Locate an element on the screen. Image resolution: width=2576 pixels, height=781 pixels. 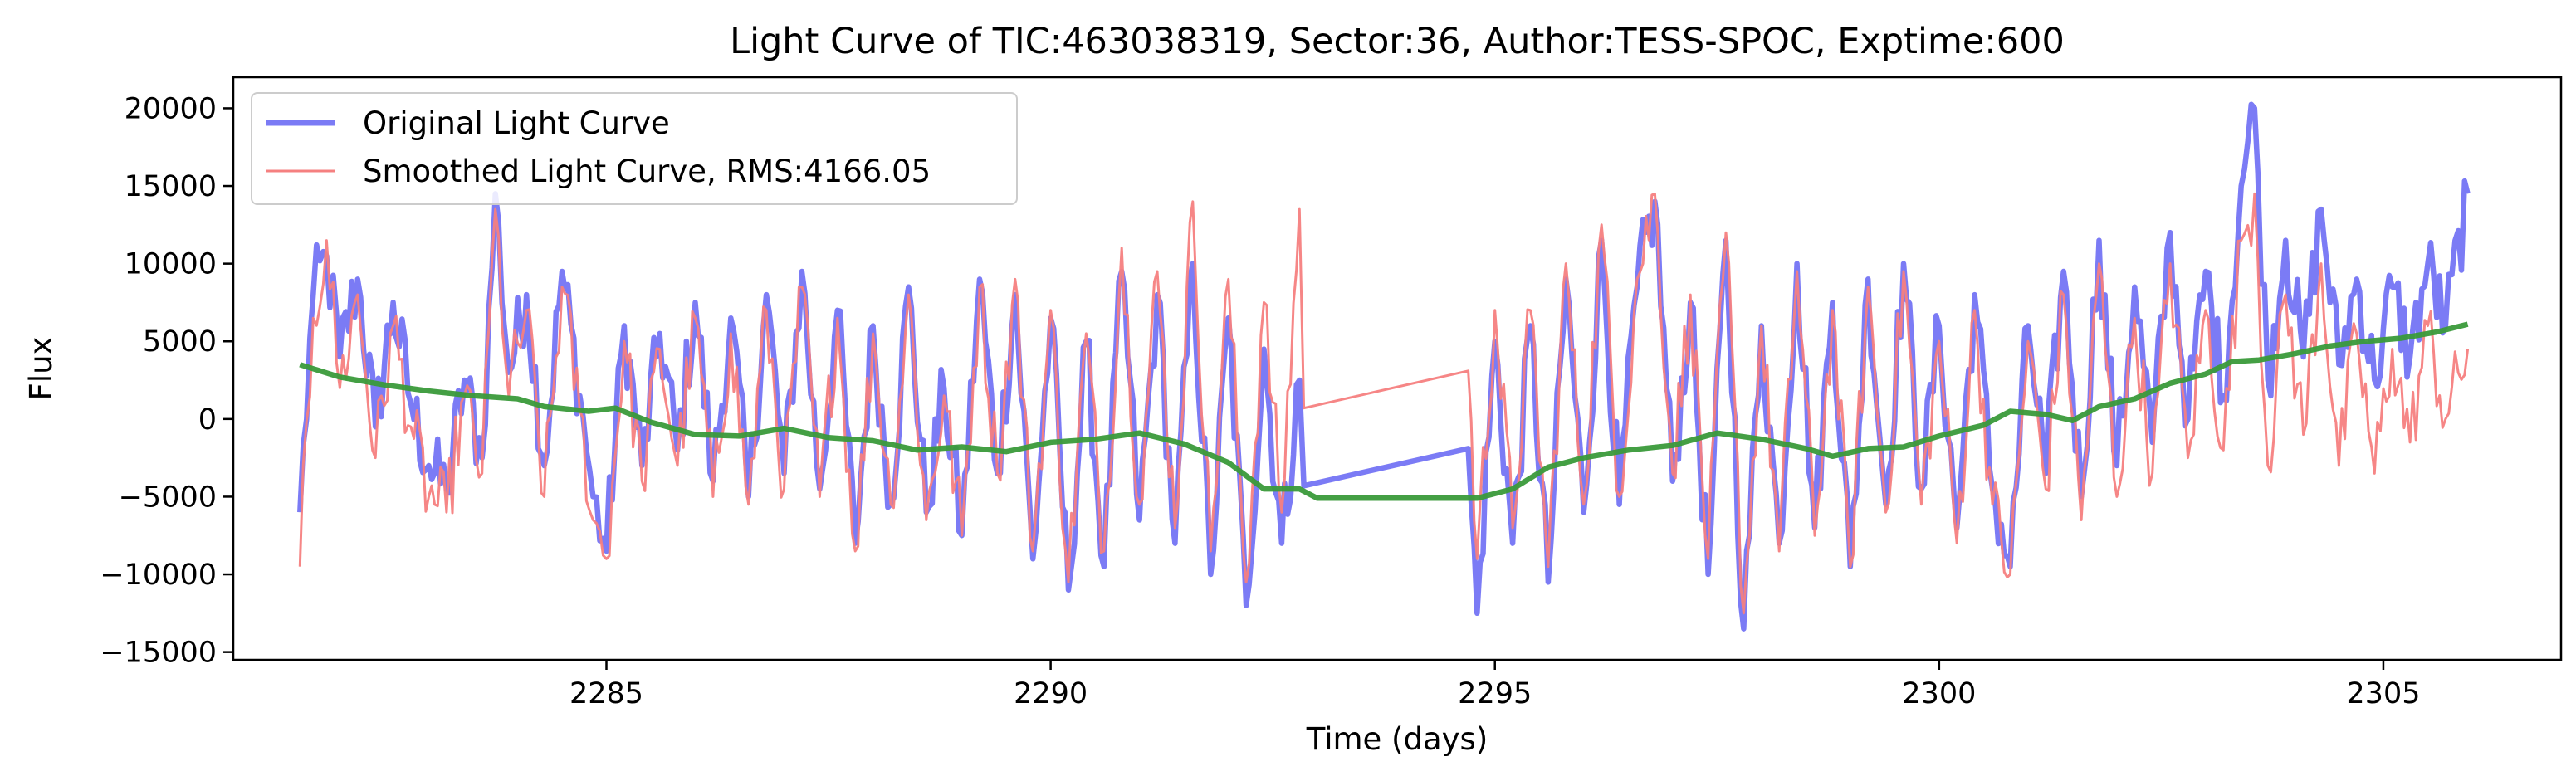
x-axis: 2285 2290 2295 2300 2305 is located at coordinates (1494, 685).